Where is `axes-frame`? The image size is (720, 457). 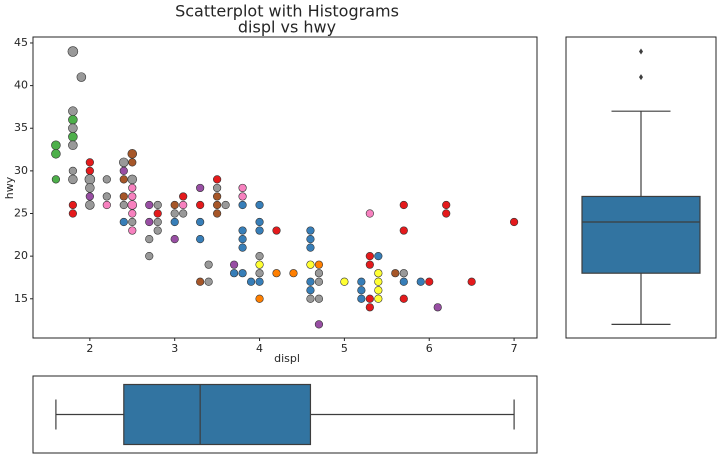
axes-frame is located at coordinates (285, 414).